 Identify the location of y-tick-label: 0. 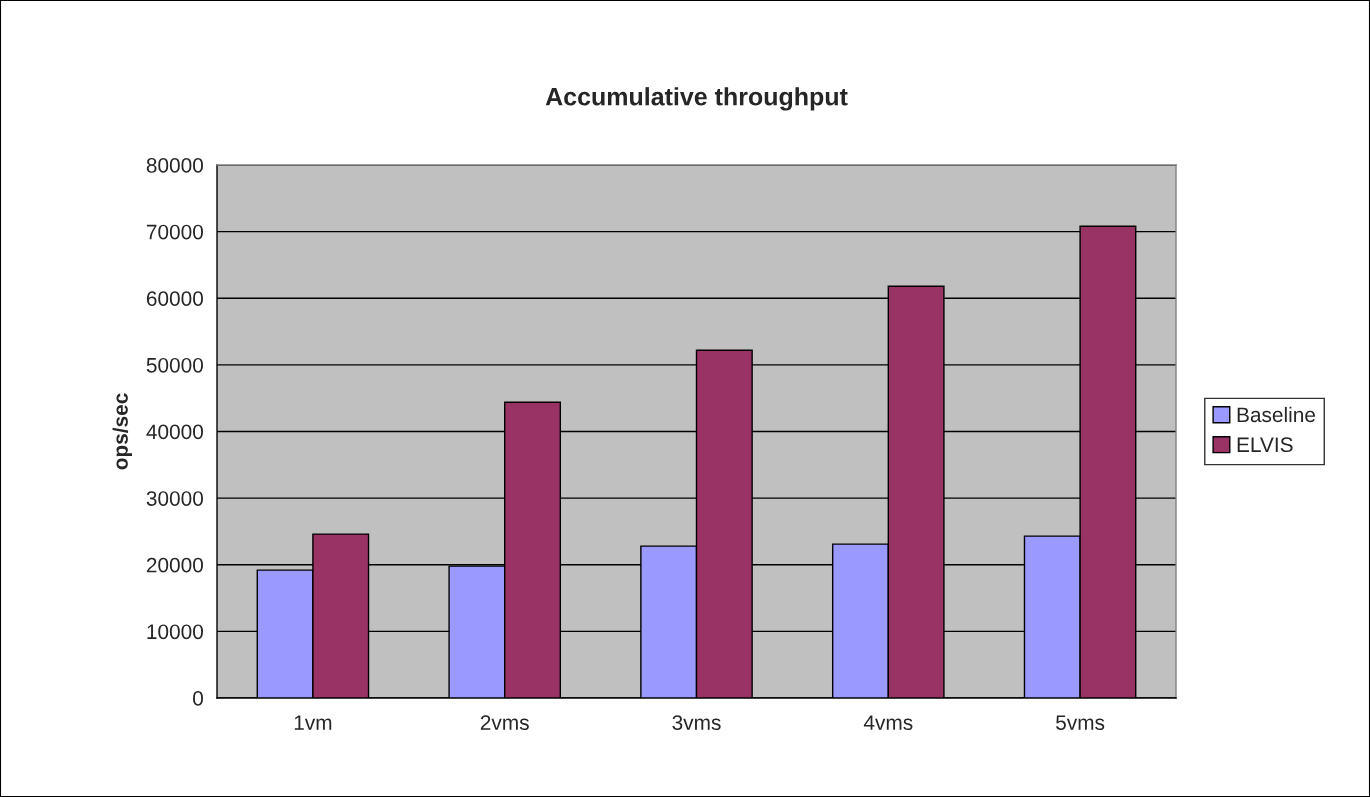
(198, 698).